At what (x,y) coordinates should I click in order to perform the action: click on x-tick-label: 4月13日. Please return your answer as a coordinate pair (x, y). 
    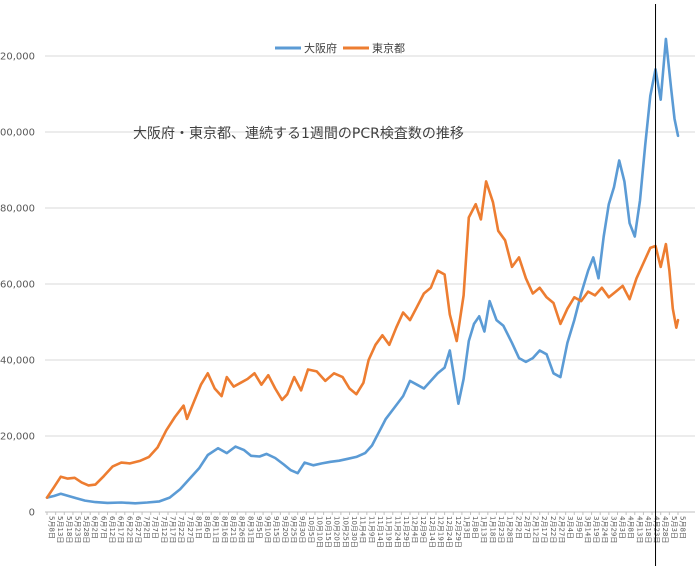
    Looking at the image, I should click on (639, 529).